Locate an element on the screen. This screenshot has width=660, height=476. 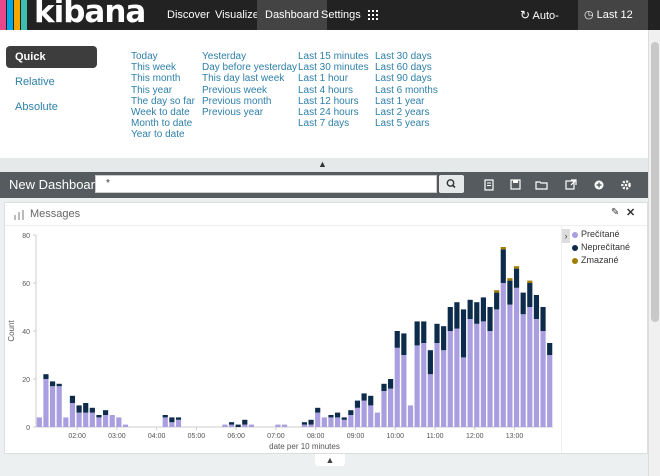
close-icon: ✕ is located at coordinates (631, 213).